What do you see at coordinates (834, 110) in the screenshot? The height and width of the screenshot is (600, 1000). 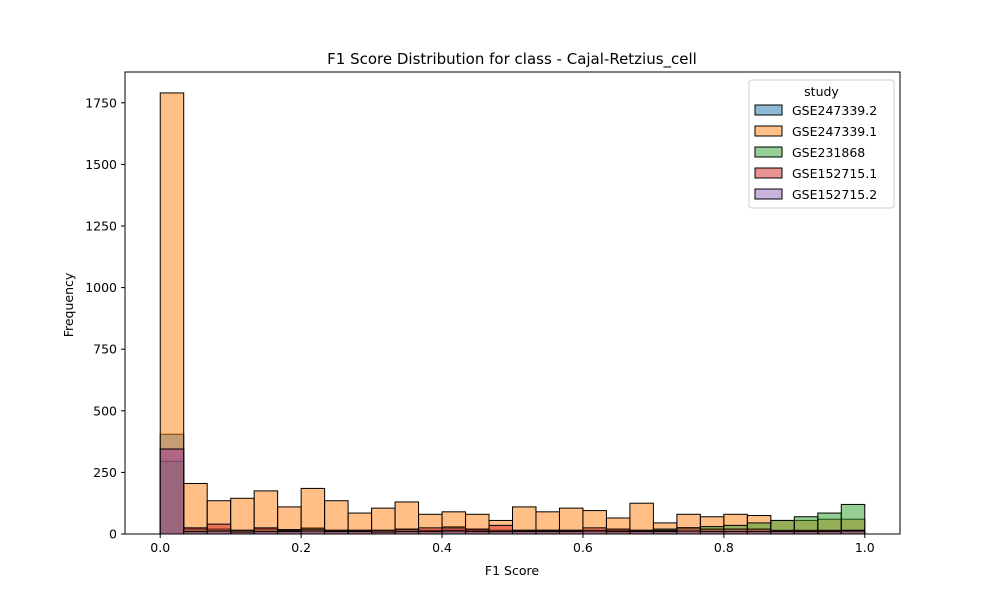 I see `legend-label: GSE247339.2` at bounding box center [834, 110].